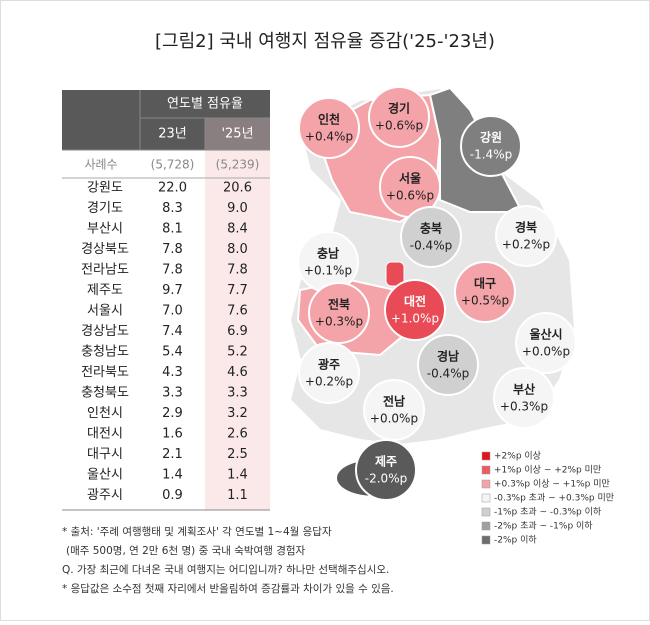  I want to click on region-name: 부산, so click(524, 389).